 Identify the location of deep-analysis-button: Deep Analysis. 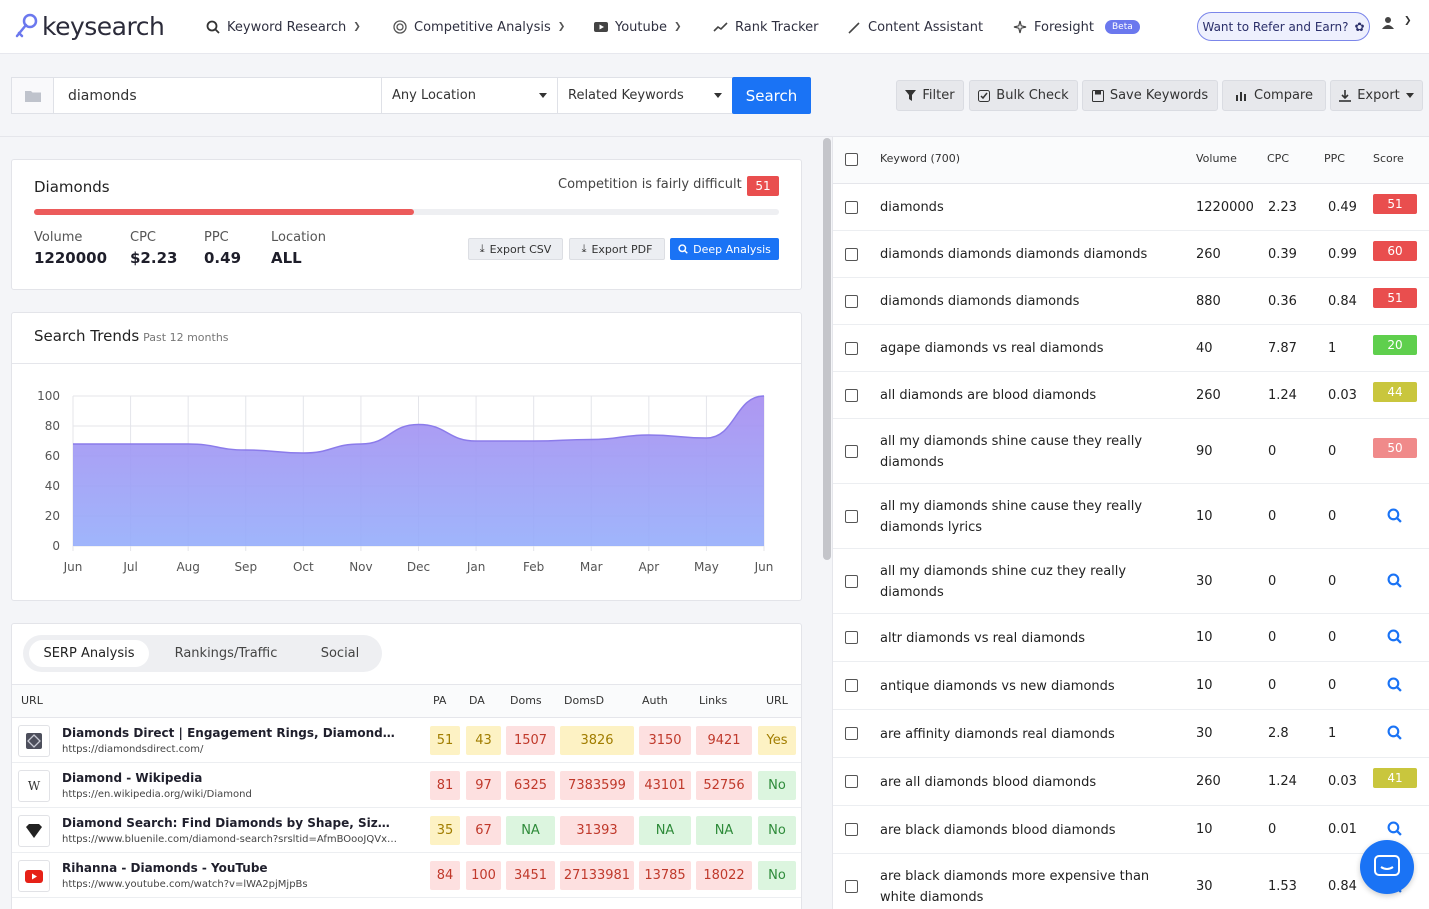
(724, 249).